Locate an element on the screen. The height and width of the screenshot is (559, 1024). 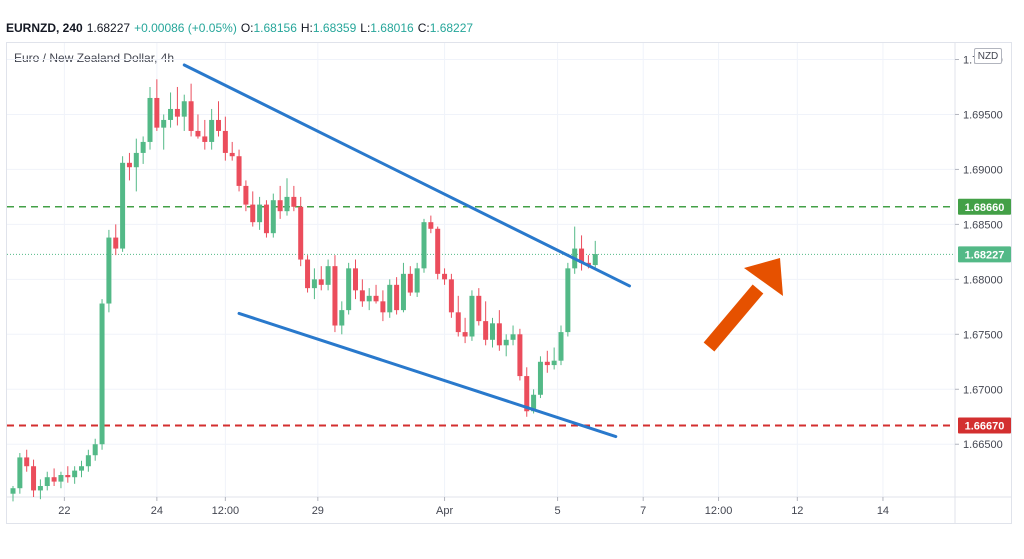
resistance-price-tag-text: 1.68660 is located at coordinates (985, 208).